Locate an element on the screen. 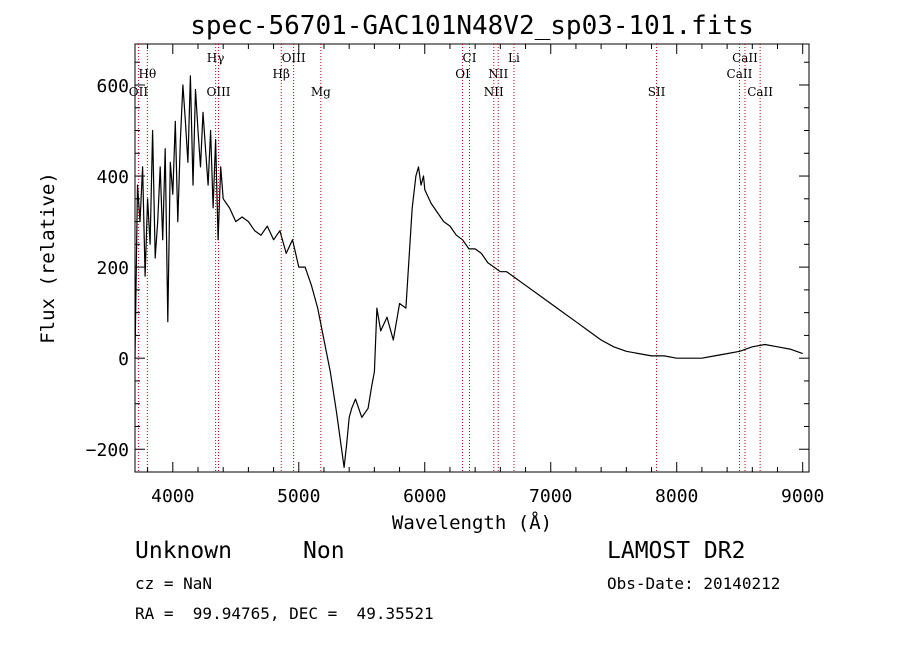 The height and width of the screenshot is (649, 900). x-tick-label: 7000 is located at coordinates (550, 496).